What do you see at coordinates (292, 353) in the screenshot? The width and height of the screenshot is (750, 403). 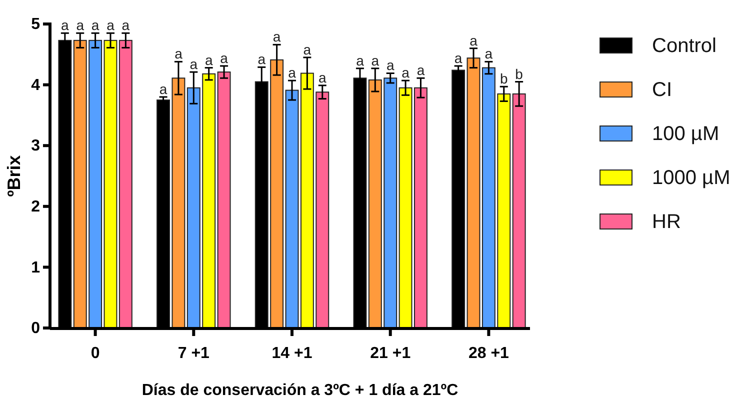 I see `x-tick-label: 14 +1` at bounding box center [292, 353].